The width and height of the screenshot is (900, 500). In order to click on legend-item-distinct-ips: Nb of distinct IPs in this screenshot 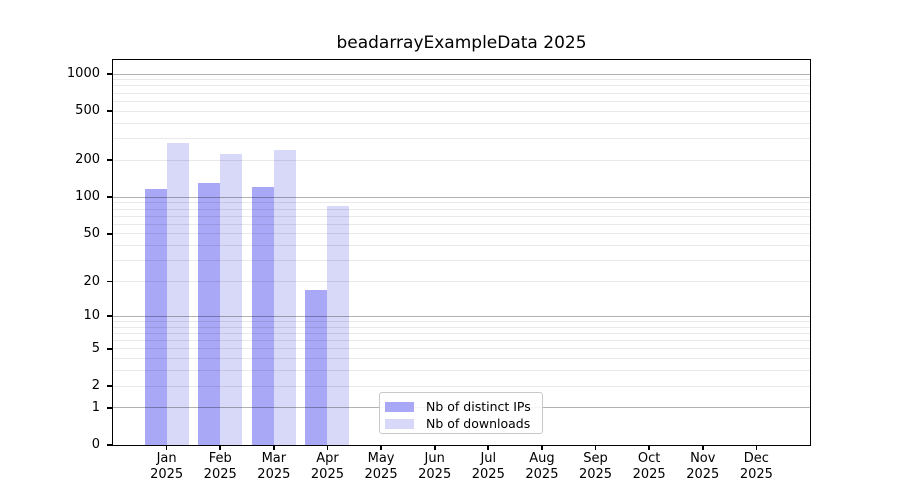, I will do `click(460, 406)`.